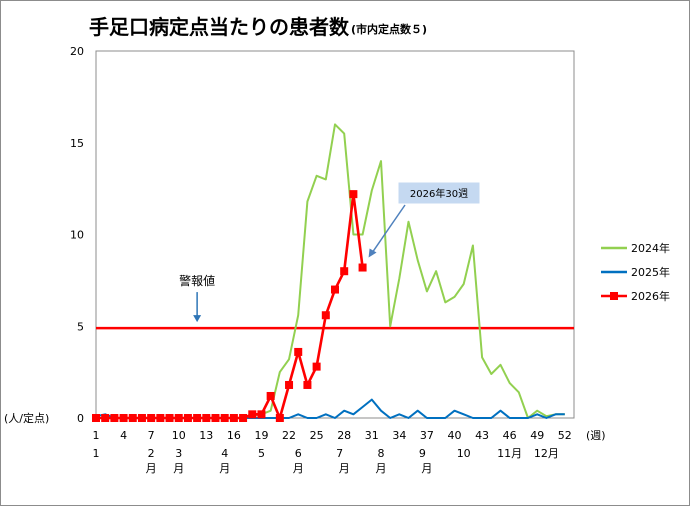  Describe the element at coordinates (187, 418) in the screenshot. I see `series-point-2026年-11` at that location.